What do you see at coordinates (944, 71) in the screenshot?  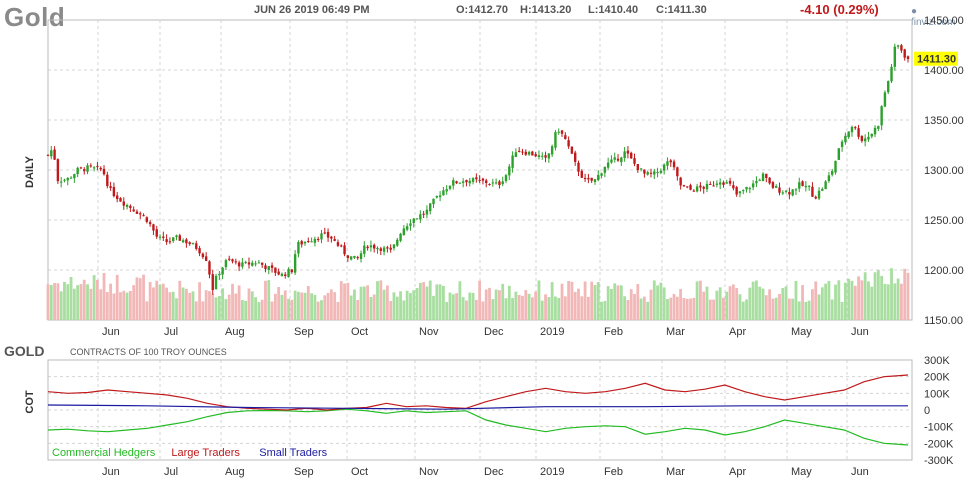 I see `price-tick-label: 1400.00` at bounding box center [944, 71].